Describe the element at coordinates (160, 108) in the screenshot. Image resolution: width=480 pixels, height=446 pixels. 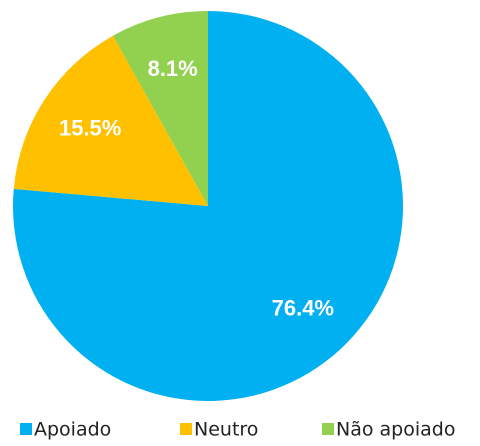
I see `pie-slice` at that location.